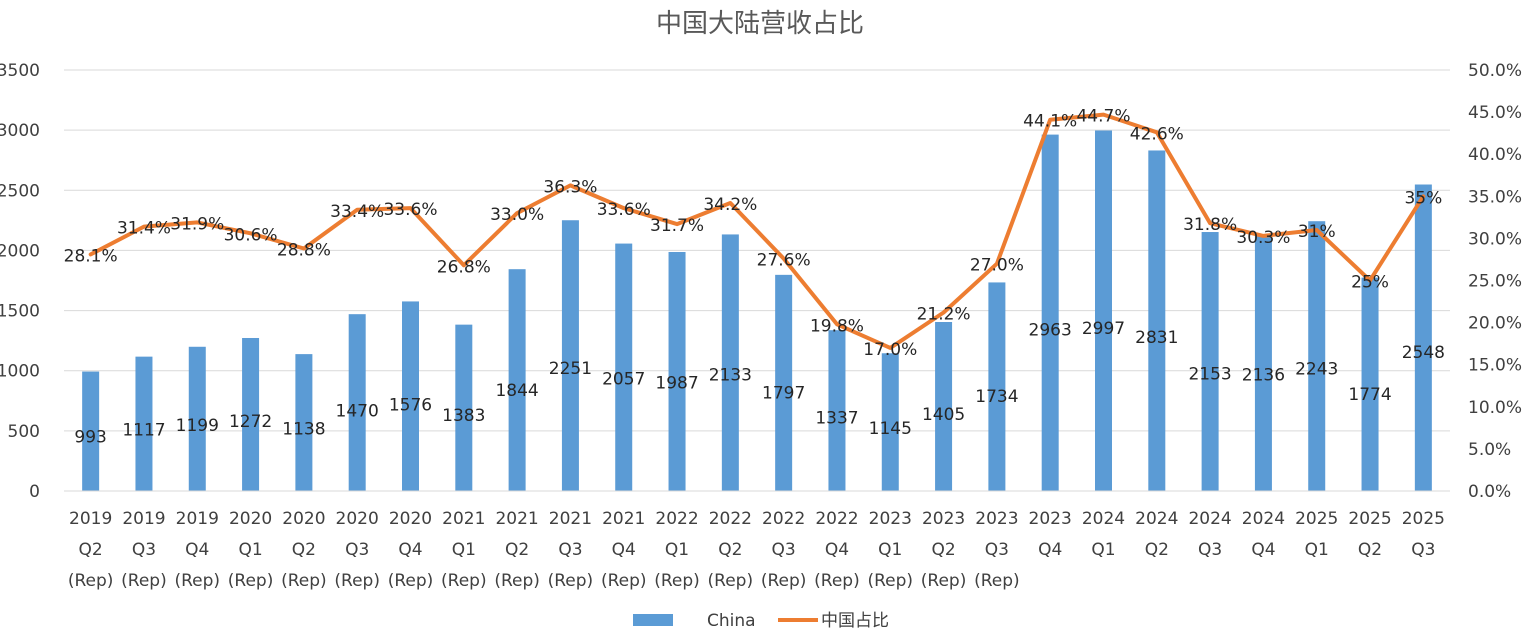 The width and height of the screenshot is (1530, 636). Describe the element at coordinates (357, 212) in the screenshot. I see `line-data-label: 33.4%` at that location.